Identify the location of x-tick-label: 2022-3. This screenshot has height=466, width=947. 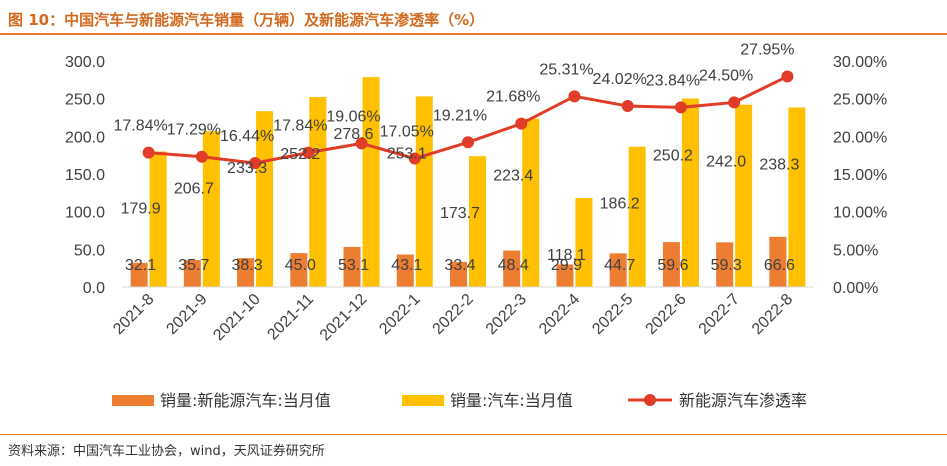
(506, 314).